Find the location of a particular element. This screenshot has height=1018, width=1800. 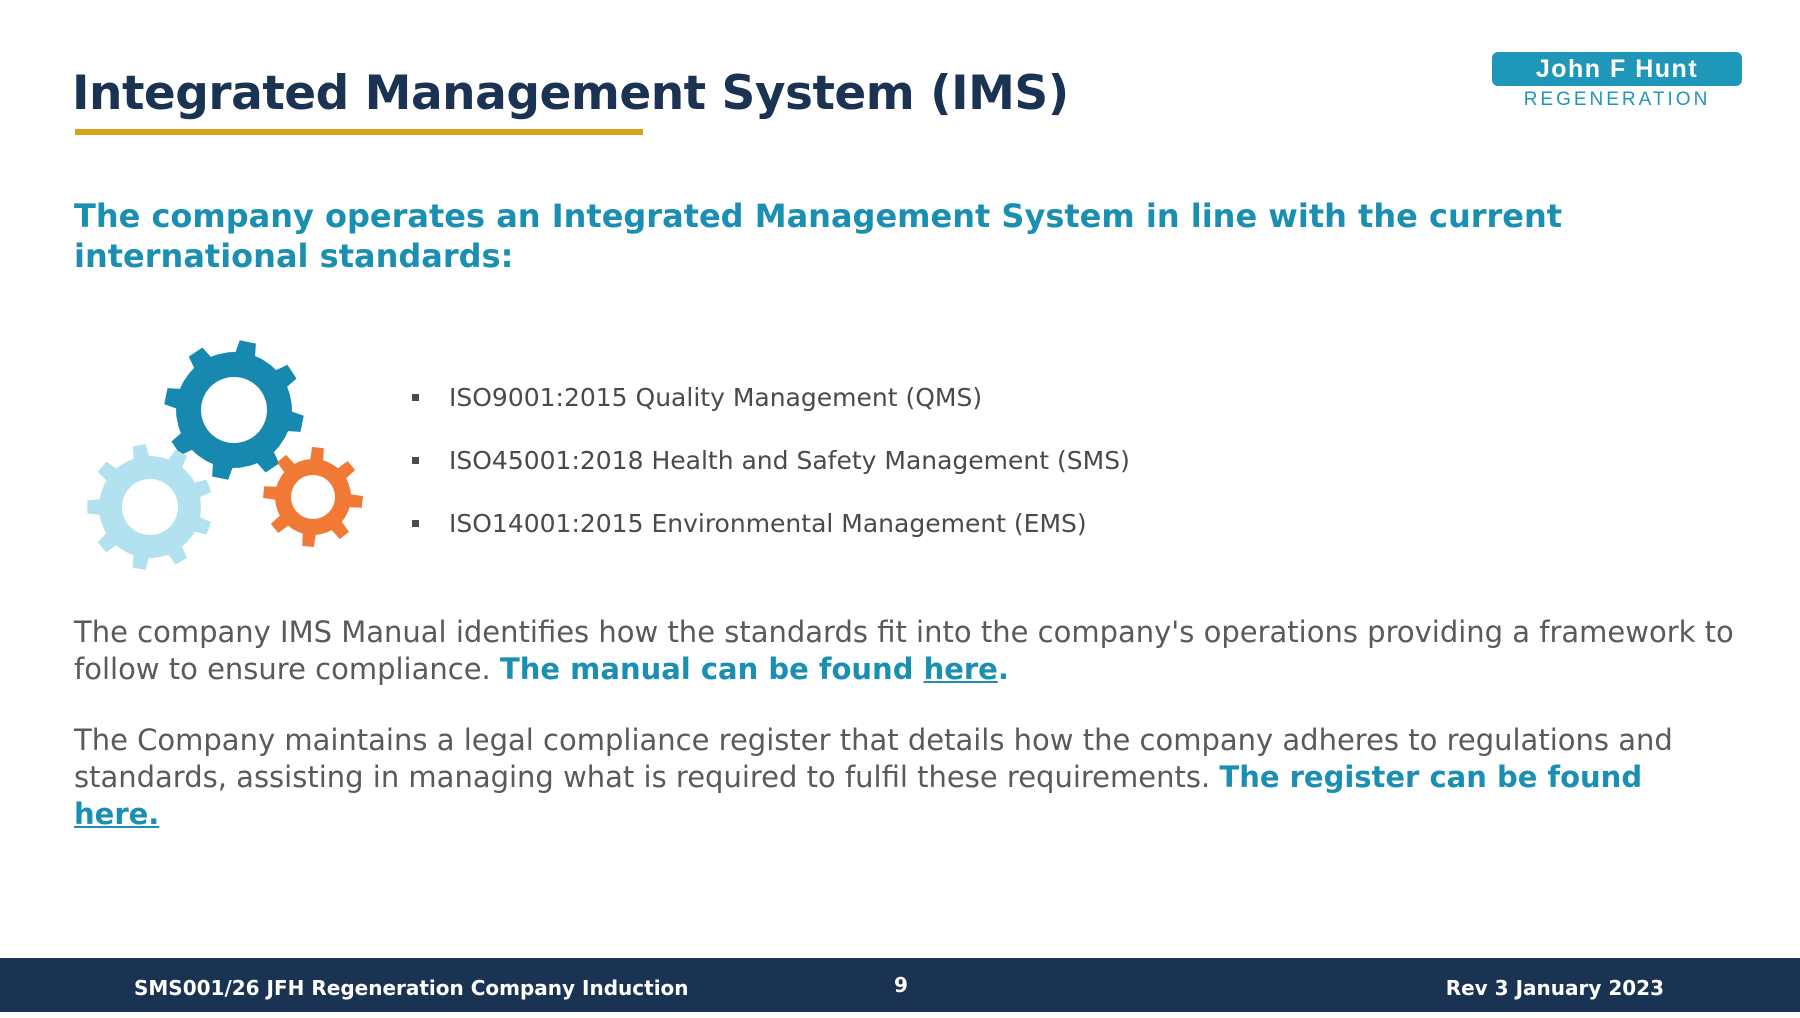

orange-gear-icon is located at coordinates (313, 497).